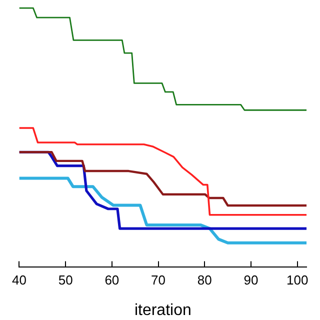  Describe the element at coordinates (19, 280) in the screenshot. I see `x-tick-label: 40` at that location.